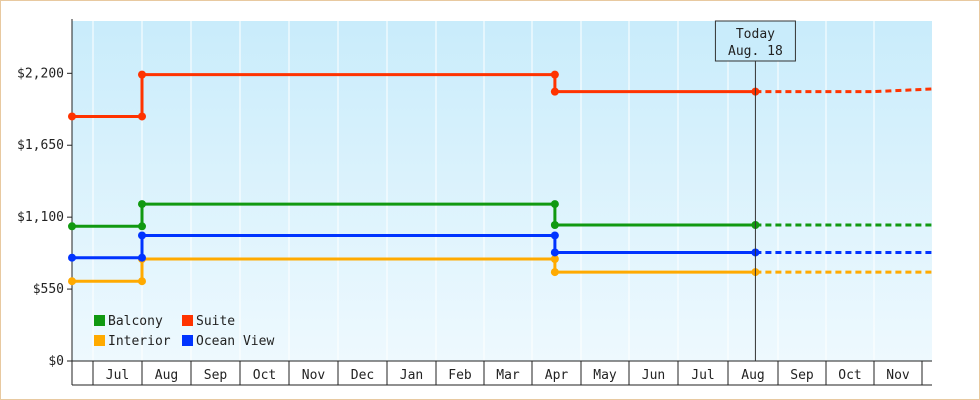 The height and width of the screenshot is (400, 980). I want to click on today-label-box, so click(755, 41).